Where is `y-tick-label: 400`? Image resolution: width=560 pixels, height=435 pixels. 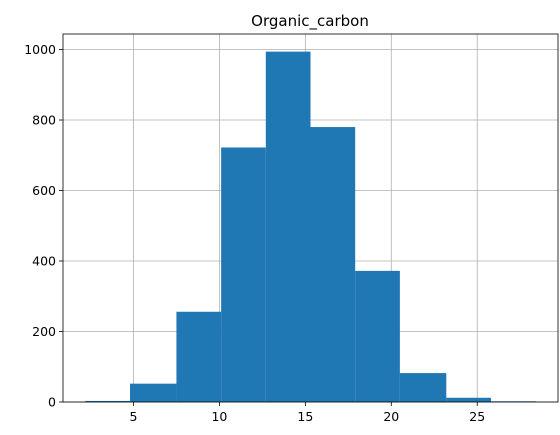 y-tick-label: 400 is located at coordinates (44, 261).